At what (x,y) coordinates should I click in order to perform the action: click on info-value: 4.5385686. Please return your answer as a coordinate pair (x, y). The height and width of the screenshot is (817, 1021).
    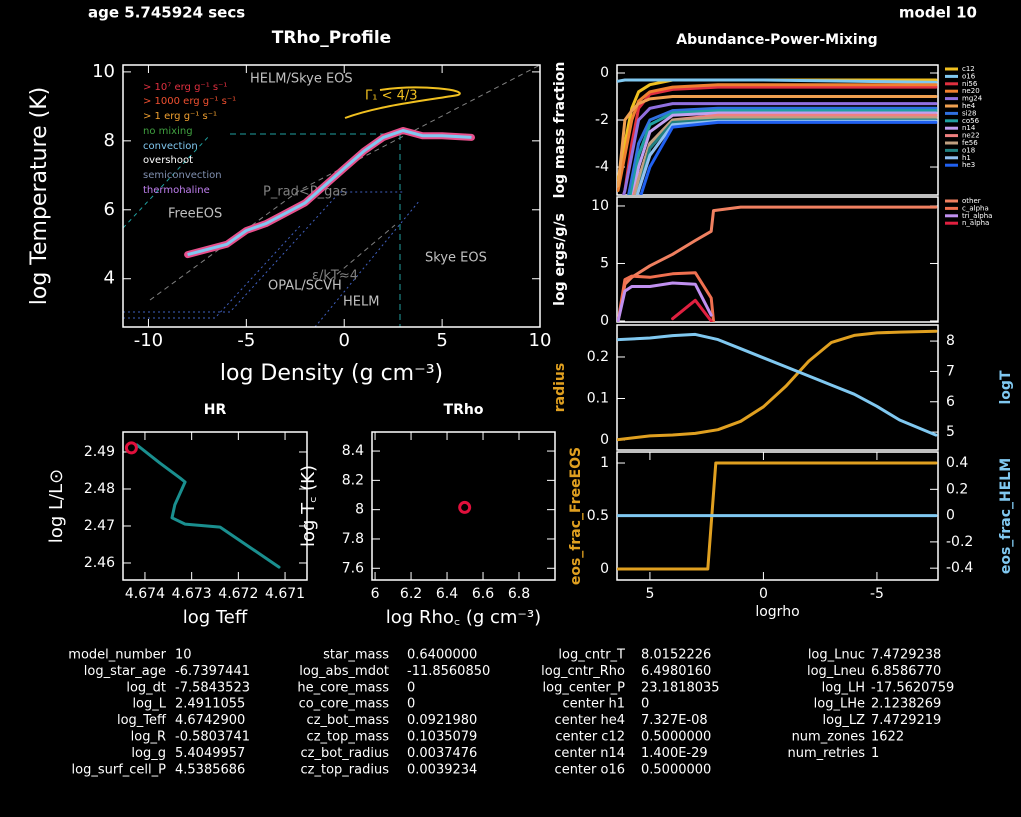
    Looking at the image, I should click on (210, 769).